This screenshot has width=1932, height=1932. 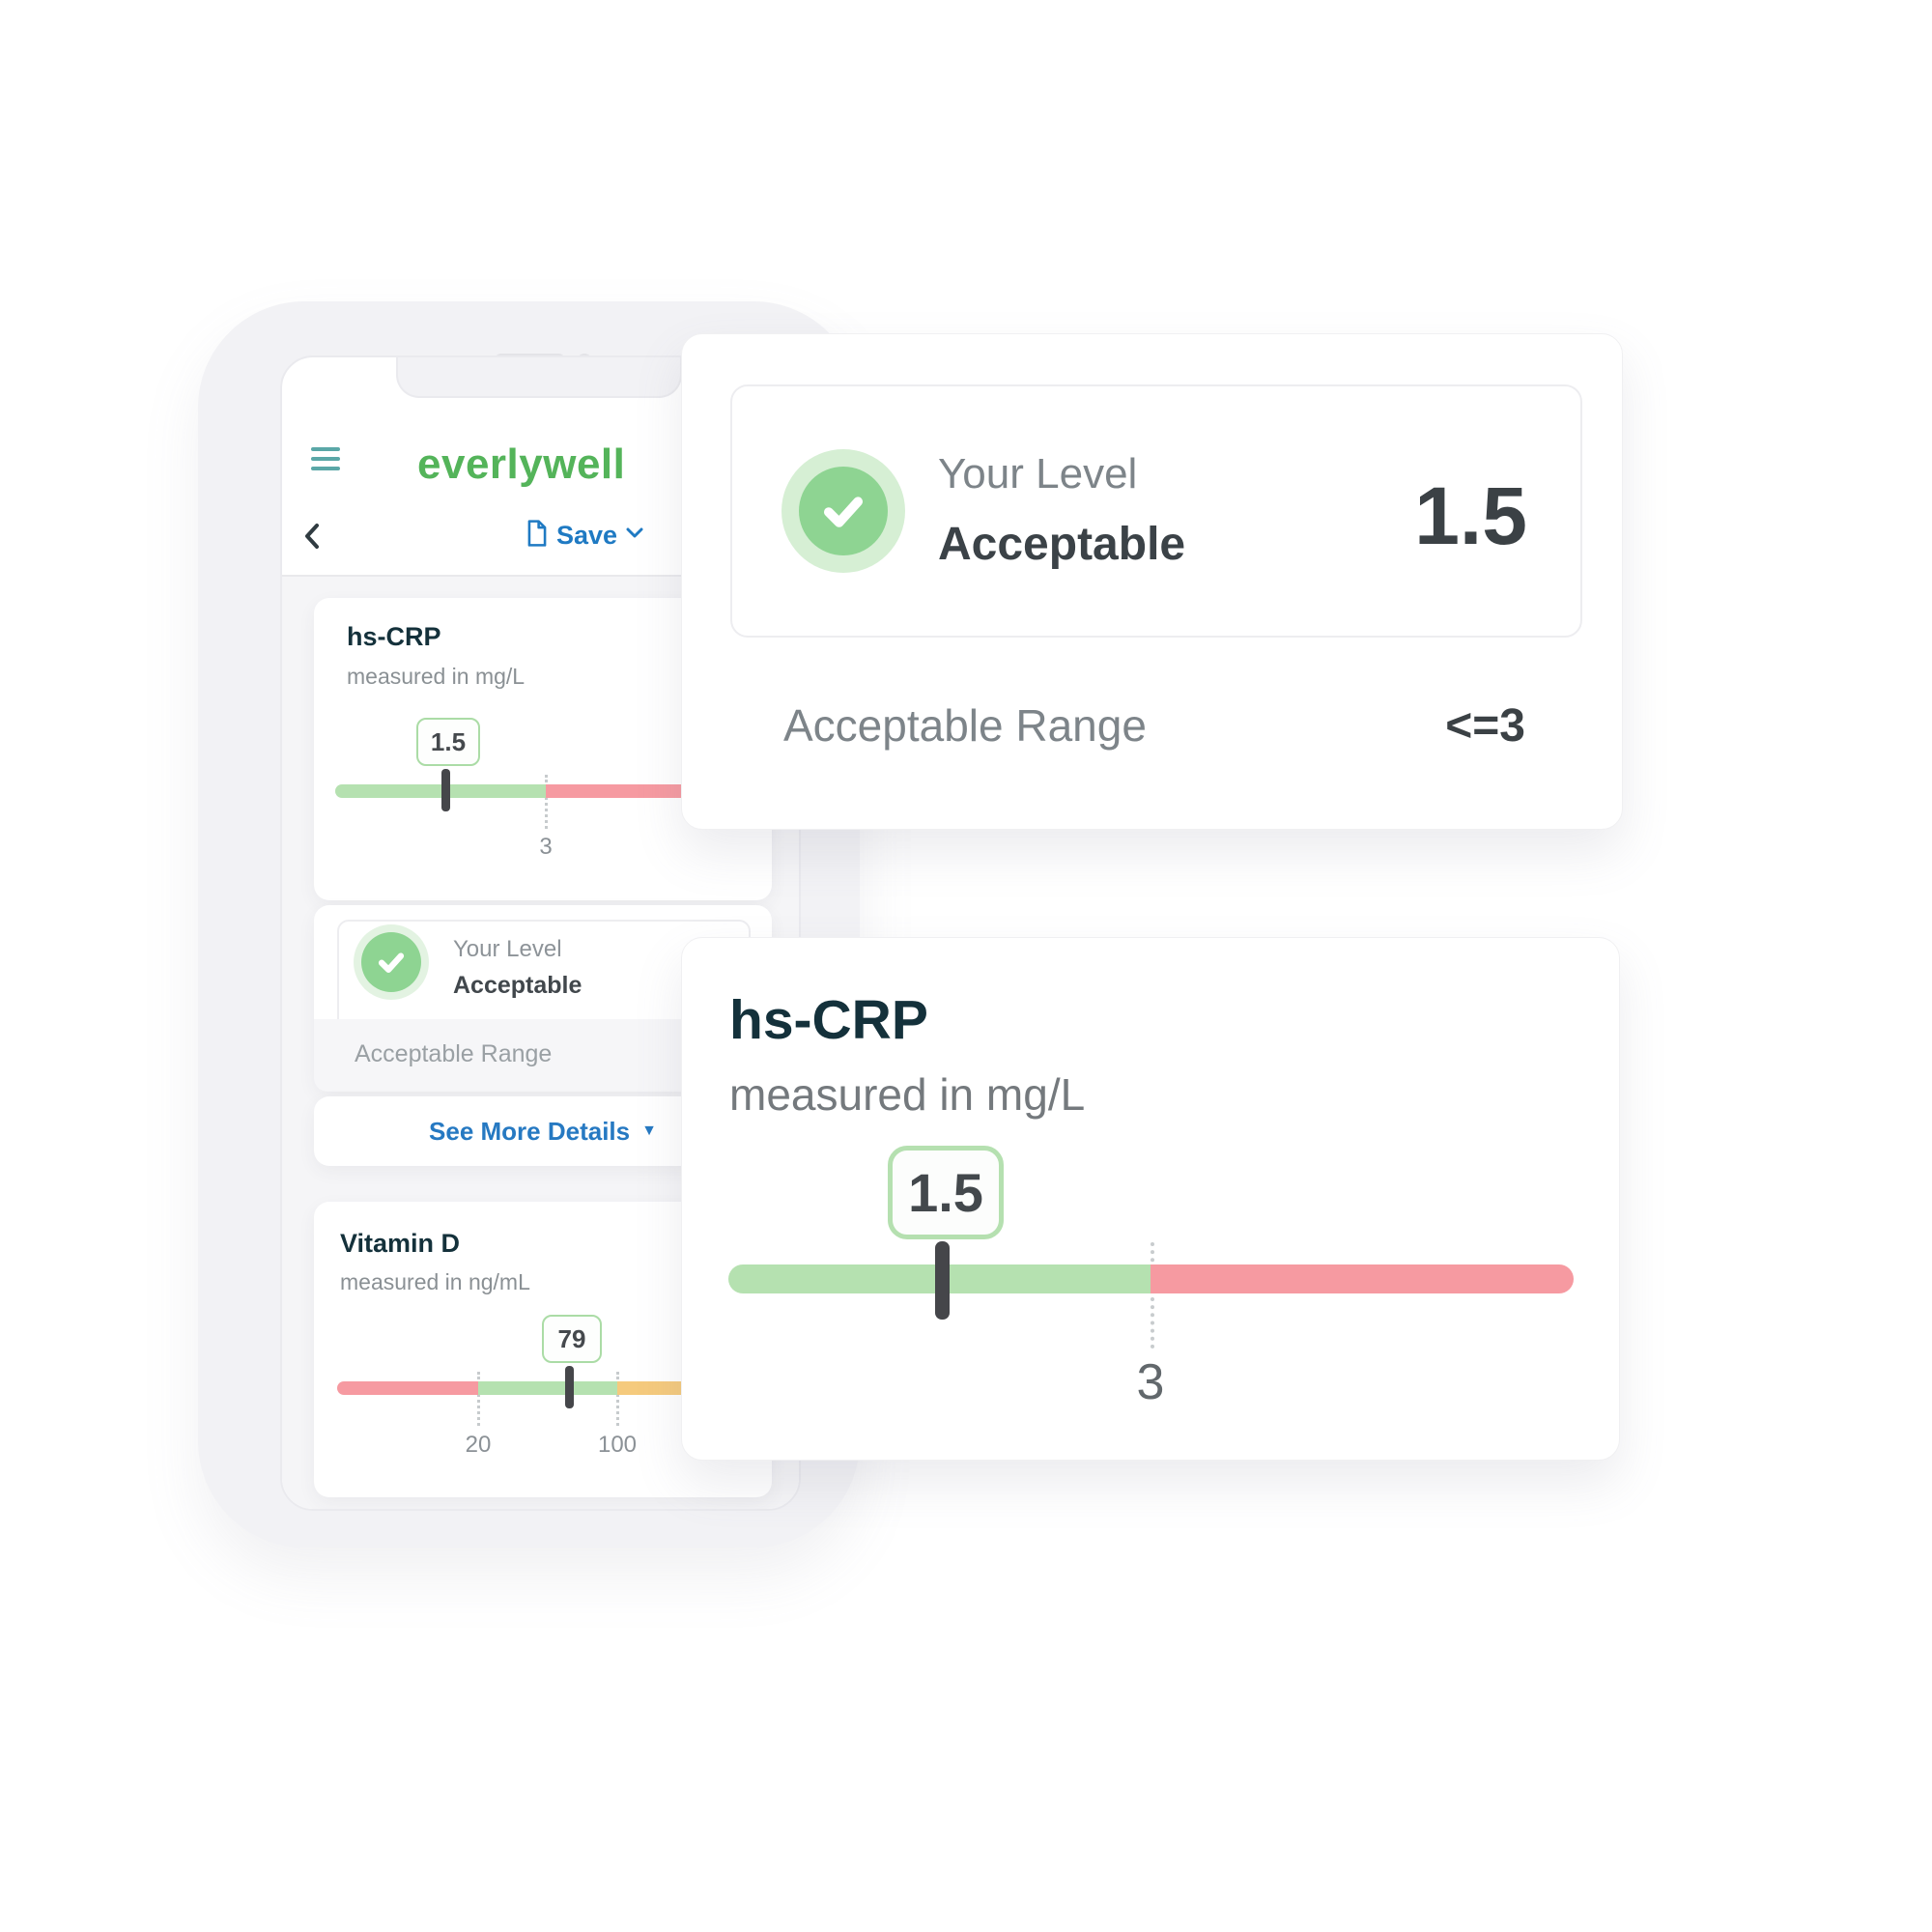 I want to click on save-button: Save, so click(x=584, y=535).